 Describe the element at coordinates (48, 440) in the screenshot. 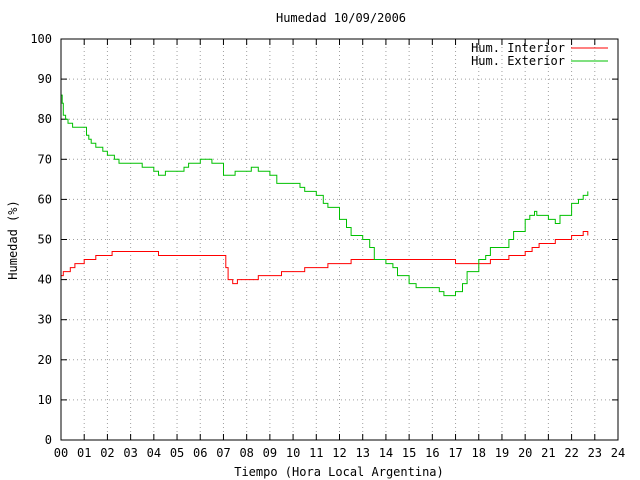

I see `y-tick-label: 0` at that location.